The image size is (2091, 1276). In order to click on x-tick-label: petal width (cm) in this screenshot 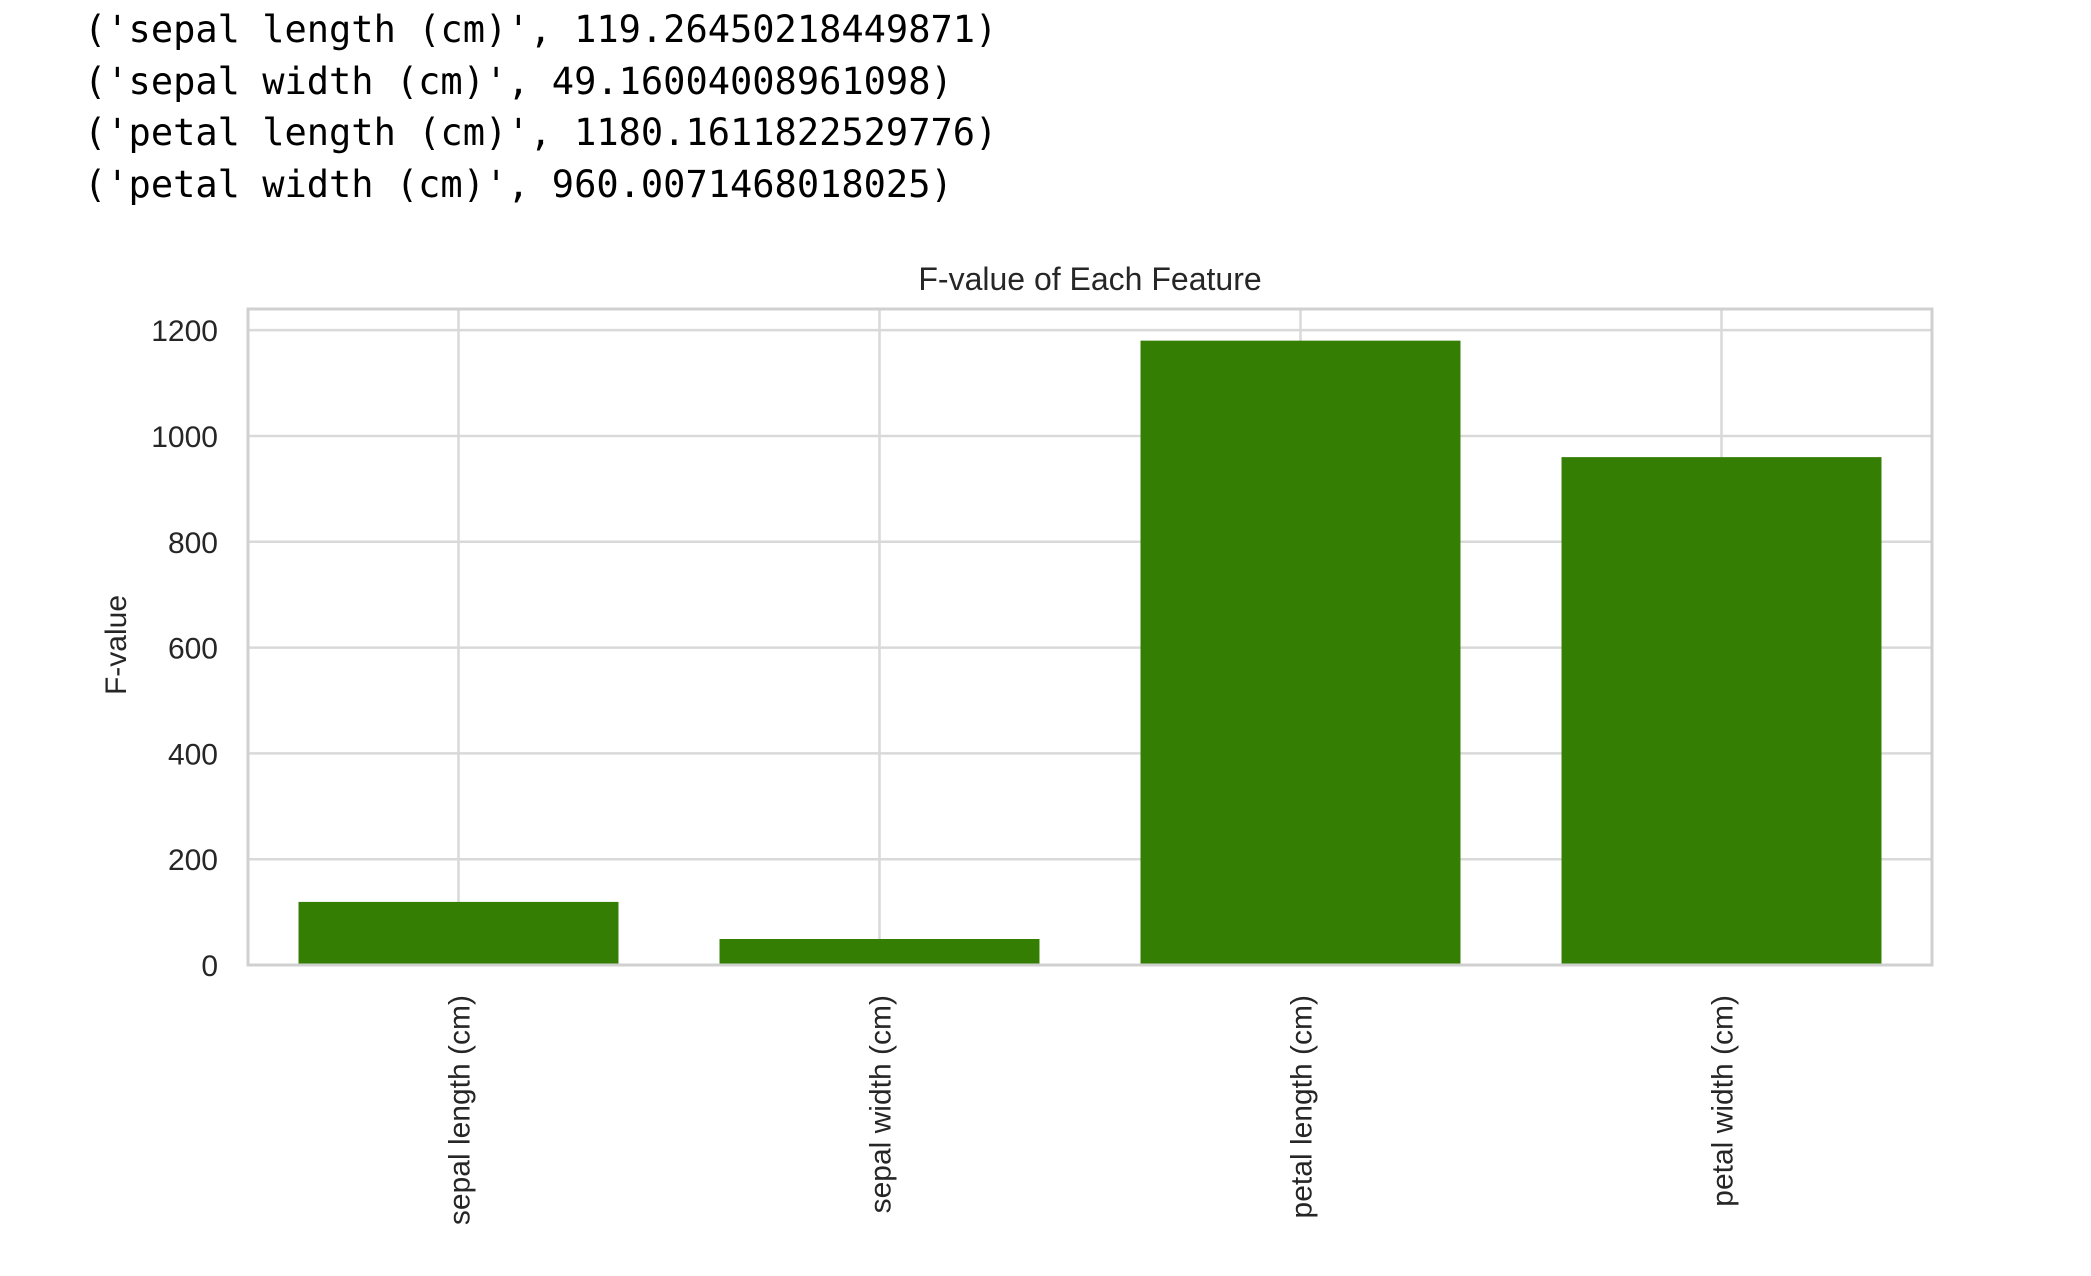, I will do `click(1723, 1101)`.